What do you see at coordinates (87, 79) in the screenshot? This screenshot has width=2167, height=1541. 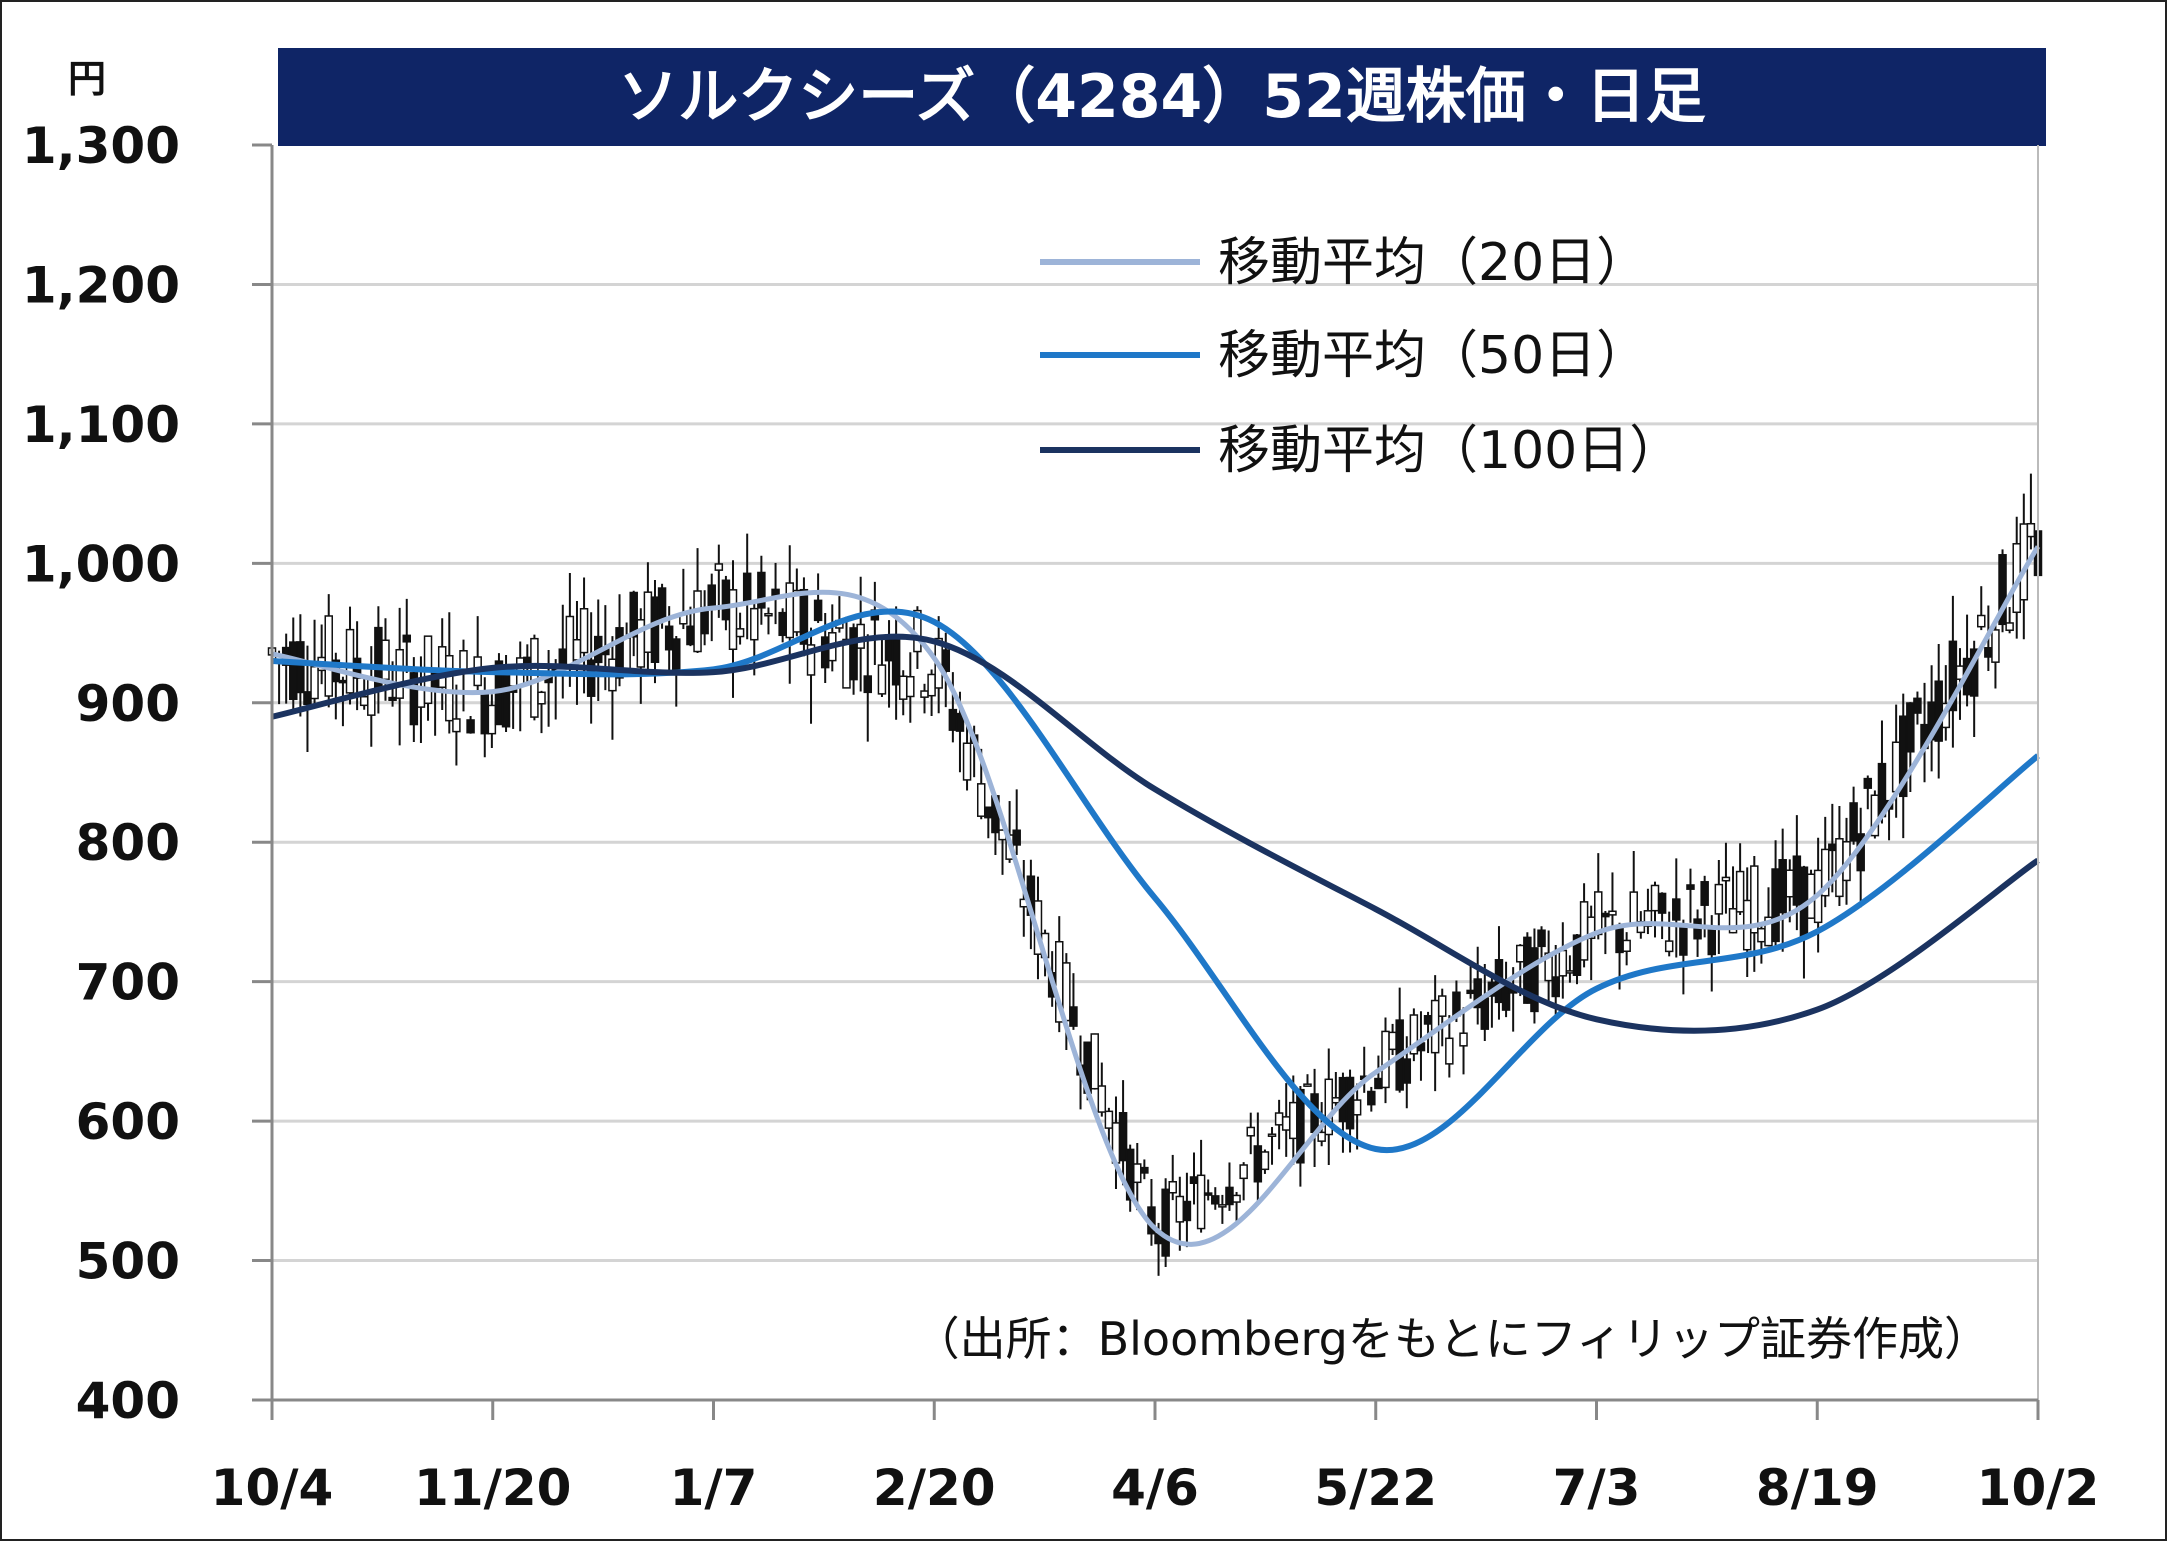 I see `y-unit-label: 円` at bounding box center [87, 79].